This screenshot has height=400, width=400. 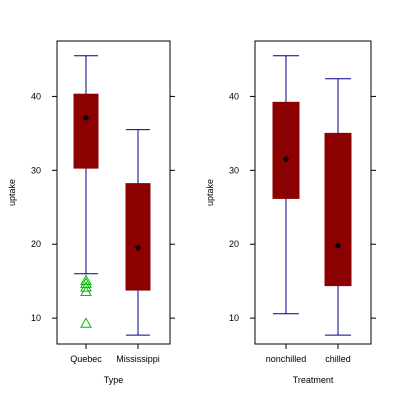 I want to click on box-group-nonchilled: nonchilled, so click(x=286, y=209).